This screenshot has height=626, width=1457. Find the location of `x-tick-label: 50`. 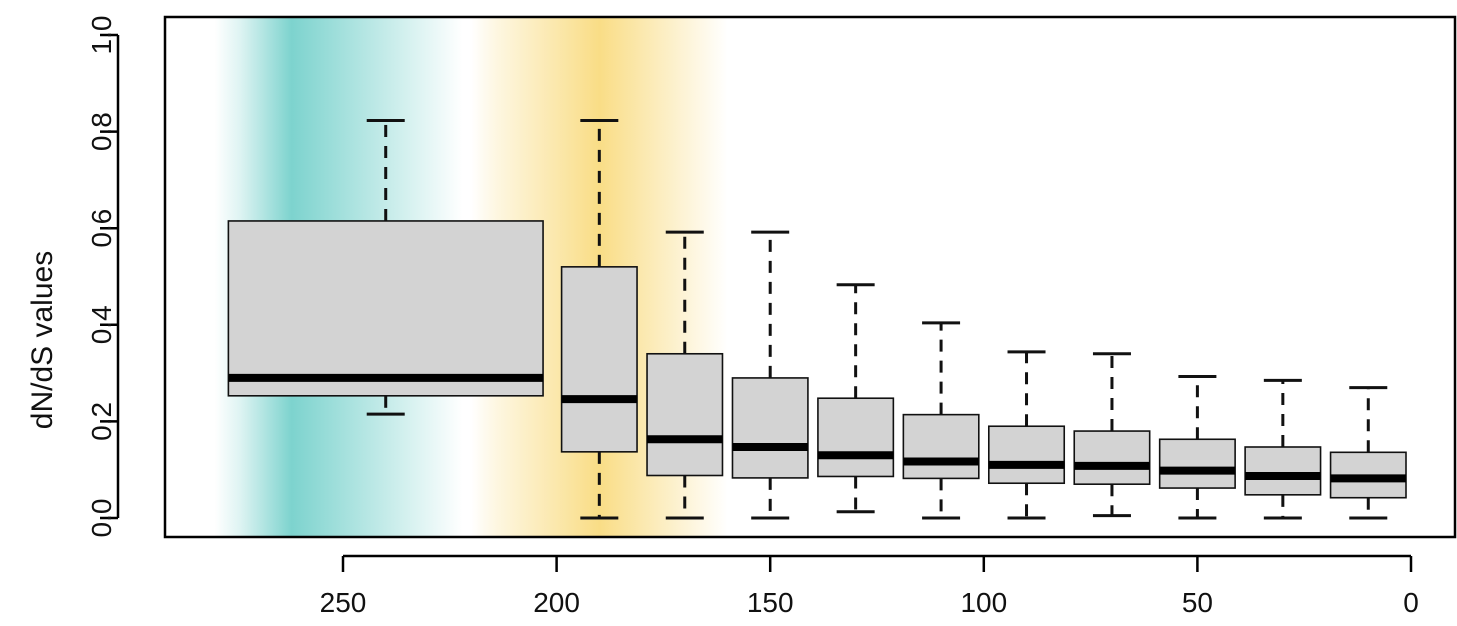

x-tick-label: 50 is located at coordinates (1197, 602).